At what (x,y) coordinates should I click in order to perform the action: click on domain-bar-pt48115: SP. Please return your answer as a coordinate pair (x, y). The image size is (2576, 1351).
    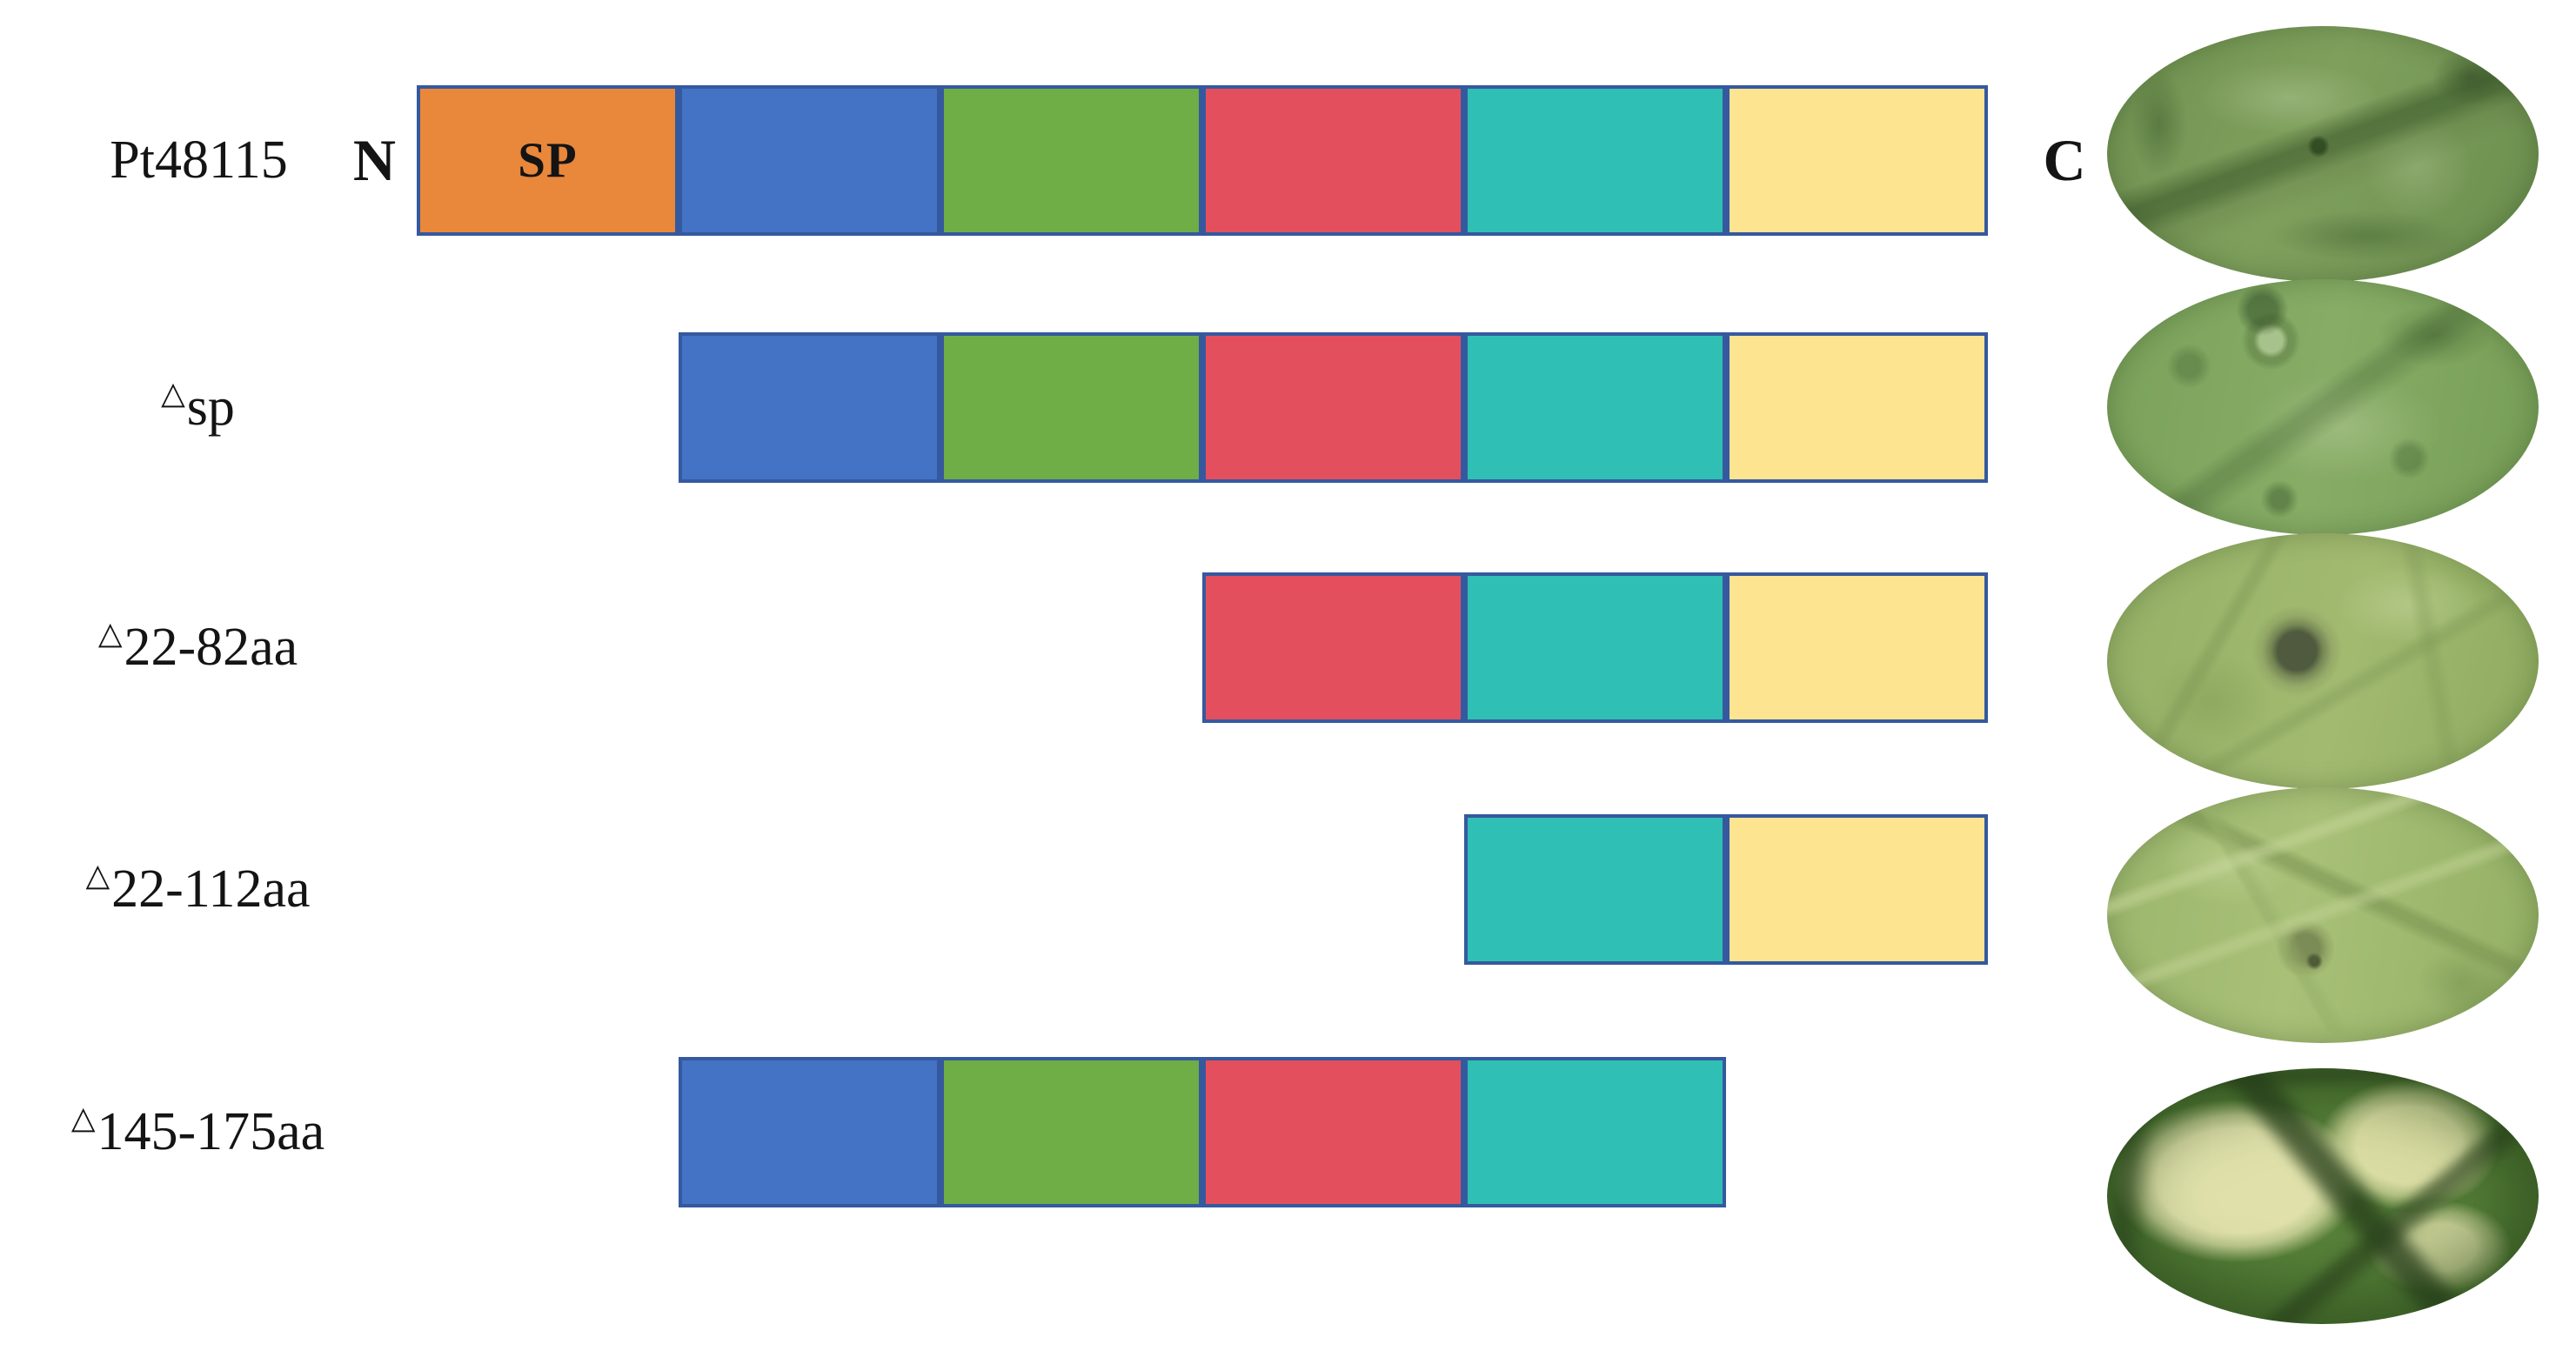
    Looking at the image, I should click on (1202, 160).